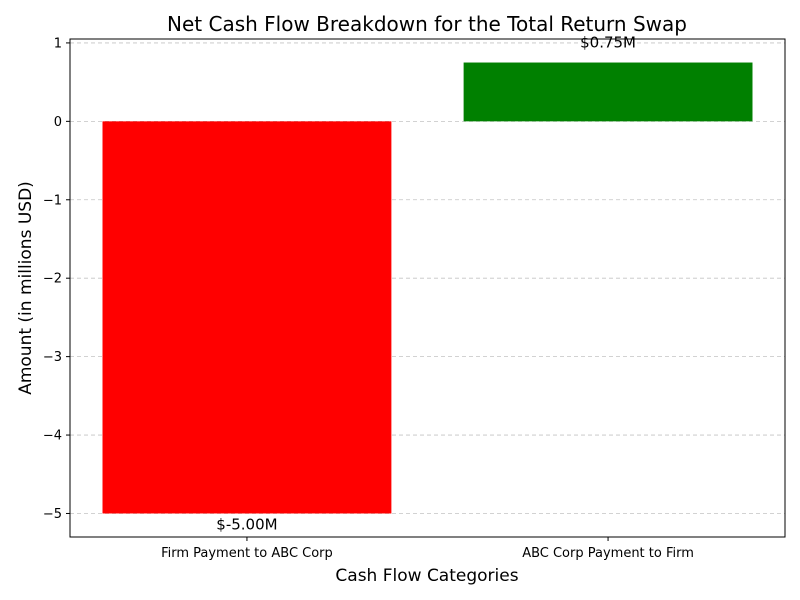  Describe the element at coordinates (608, 92) in the screenshot. I see `bar` at that location.